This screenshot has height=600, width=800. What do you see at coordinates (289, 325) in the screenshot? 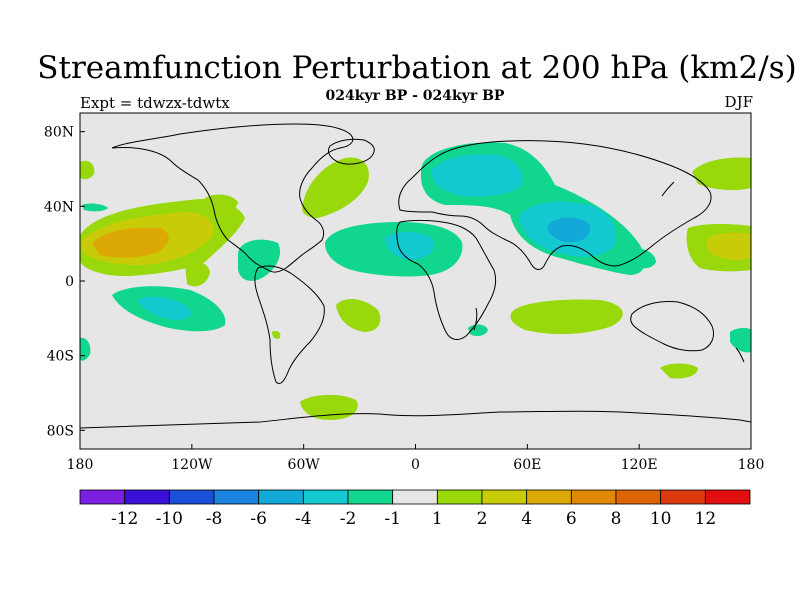
I see `coast-south-america` at bounding box center [289, 325].